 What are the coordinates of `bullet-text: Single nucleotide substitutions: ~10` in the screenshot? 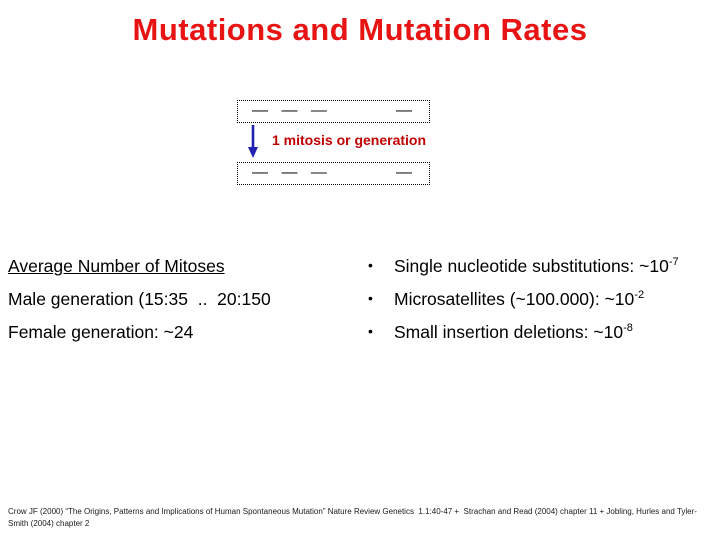 It's located at (531, 266).